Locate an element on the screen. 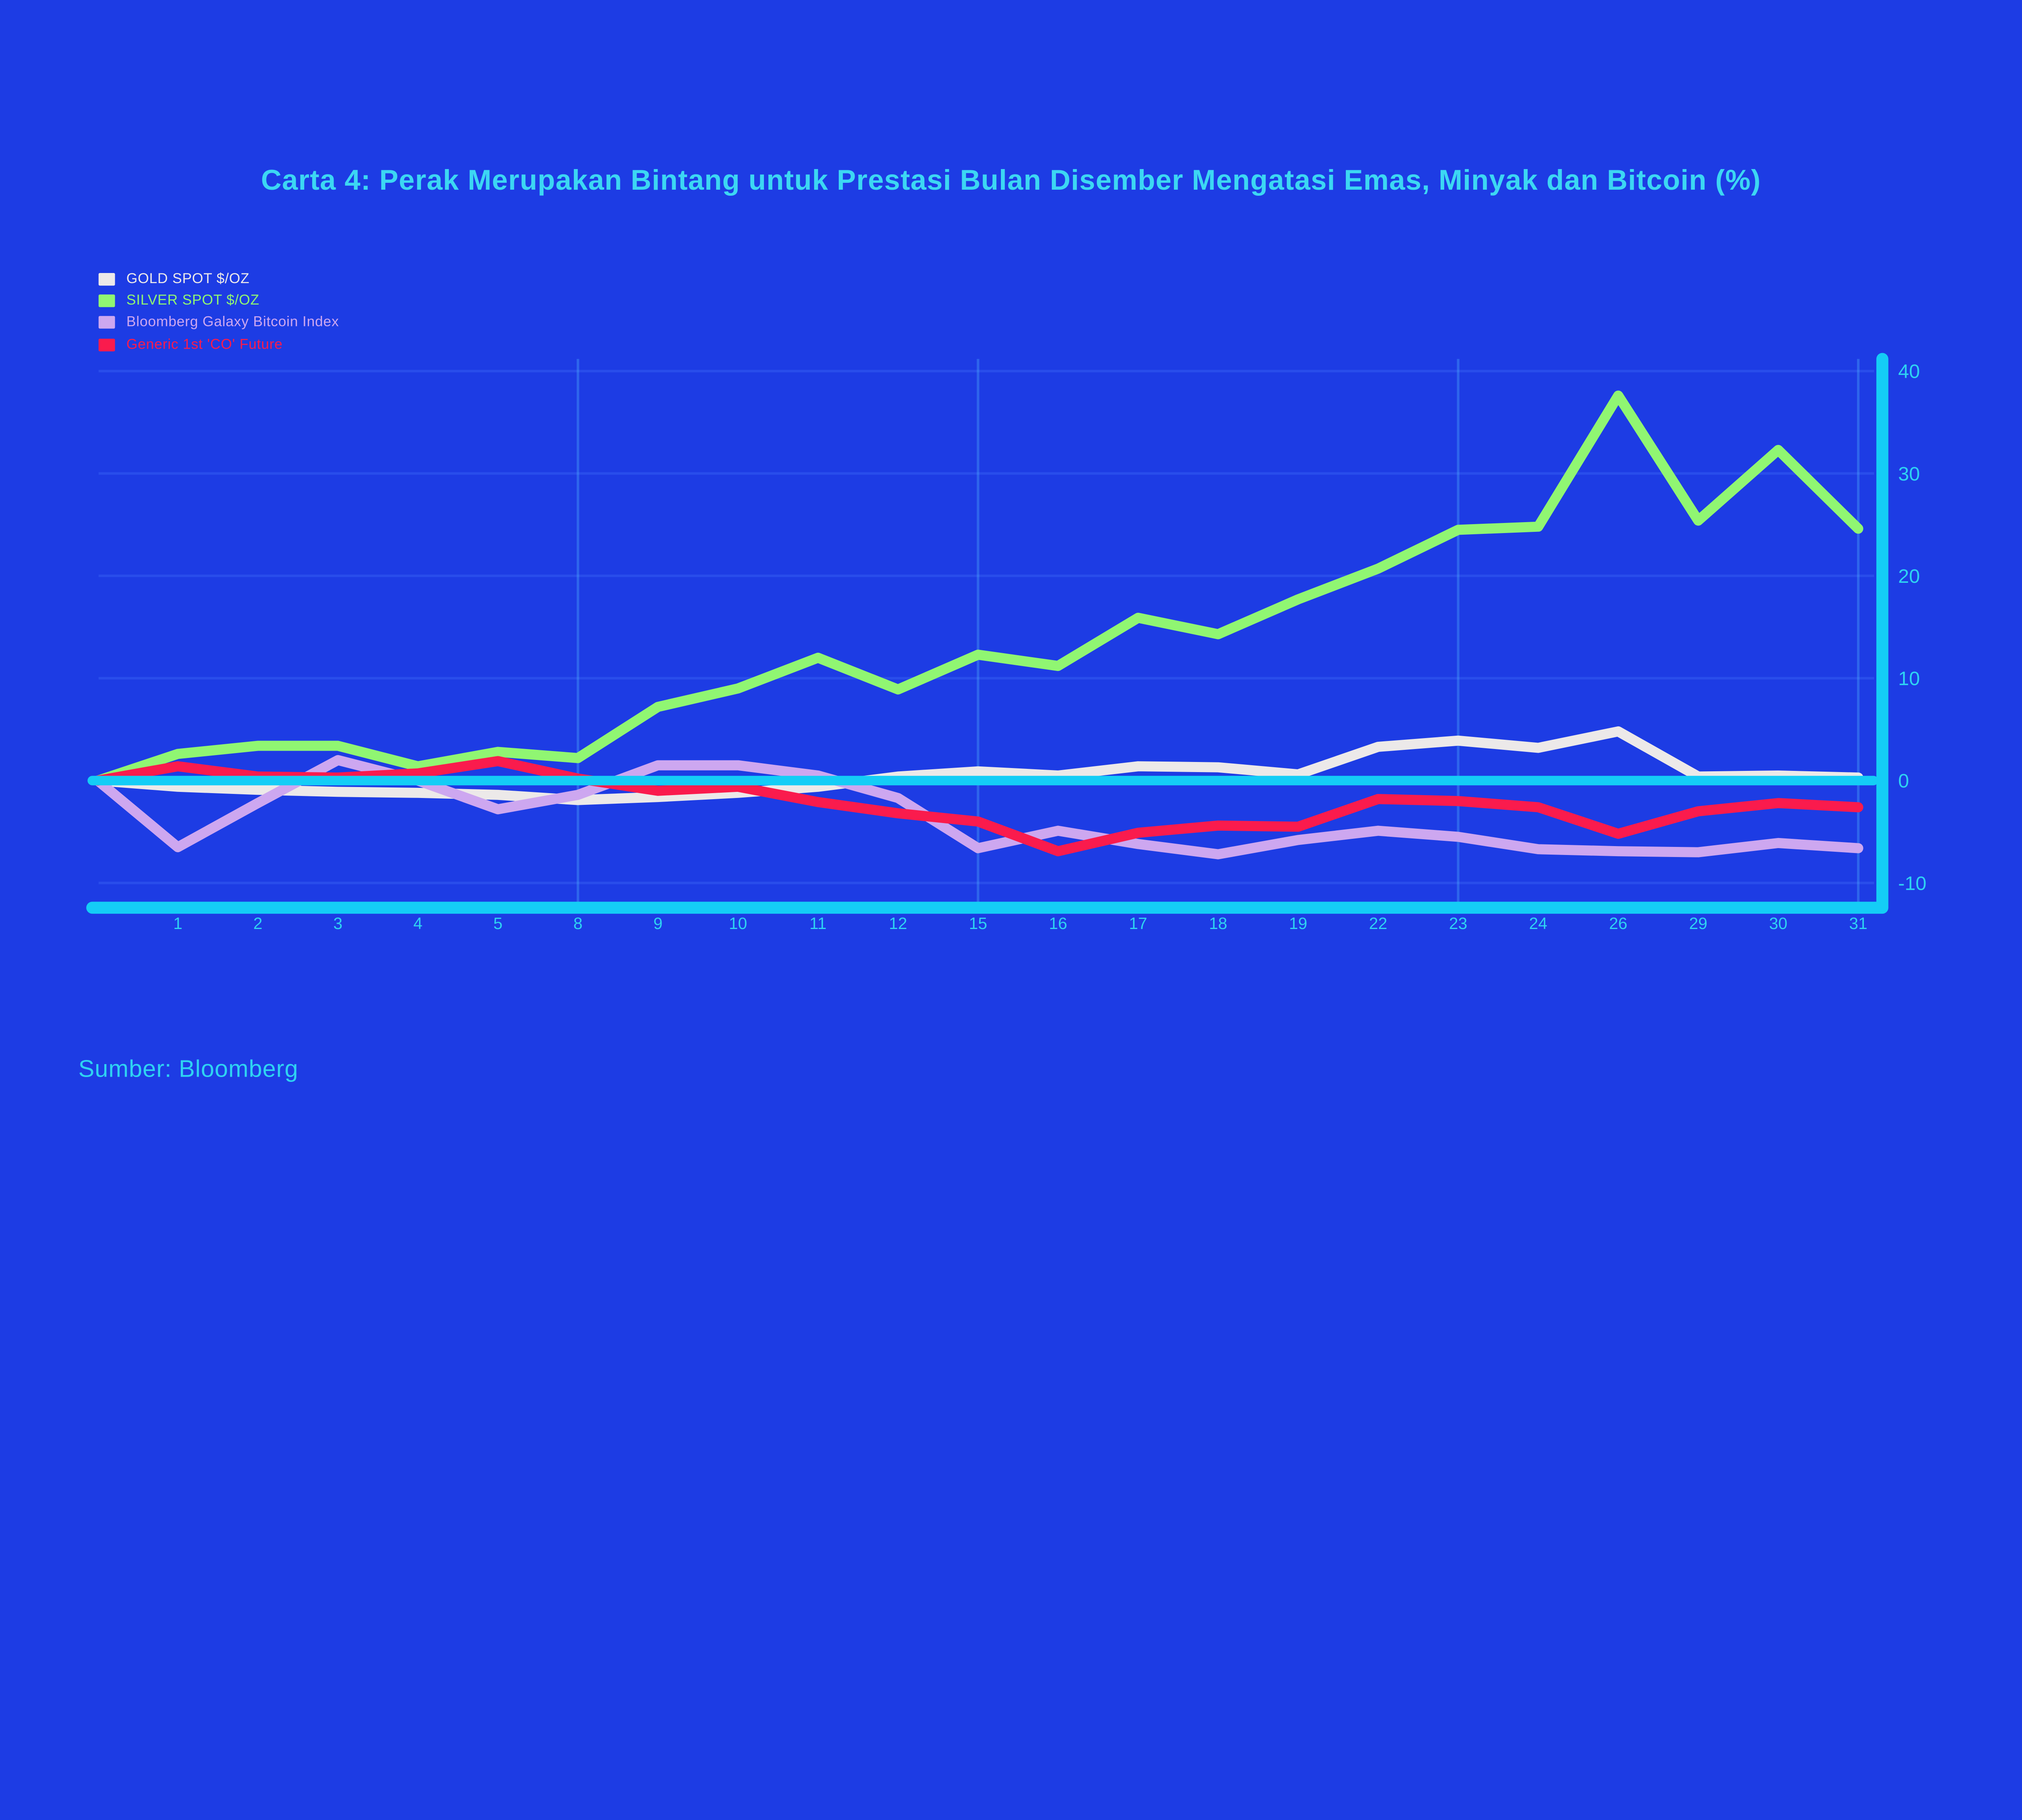 The image size is (2022, 1820). legend-label-silver: SILVER SPOT $/OZ is located at coordinates (193, 301).